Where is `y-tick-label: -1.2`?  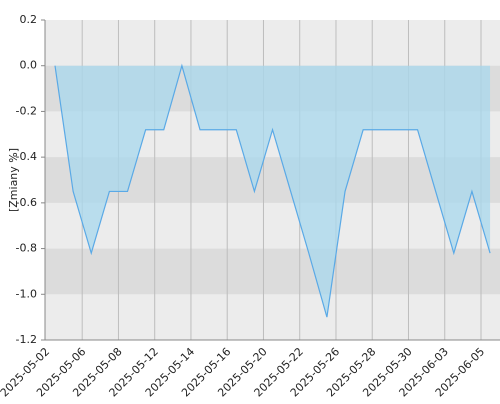
y-tick-label: -1.2 is located at coordinates (26, 339).